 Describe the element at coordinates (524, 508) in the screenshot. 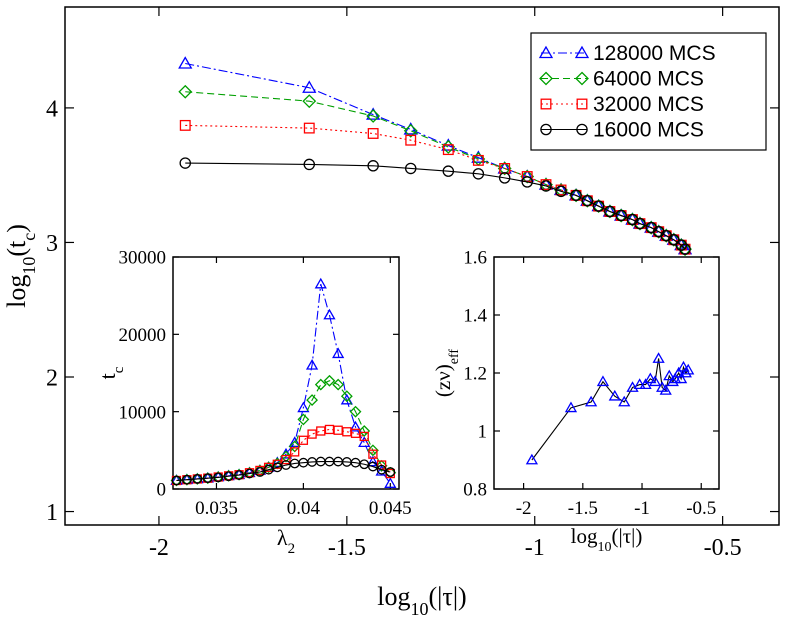

I see `x-tick-label-2: -2` at that location.